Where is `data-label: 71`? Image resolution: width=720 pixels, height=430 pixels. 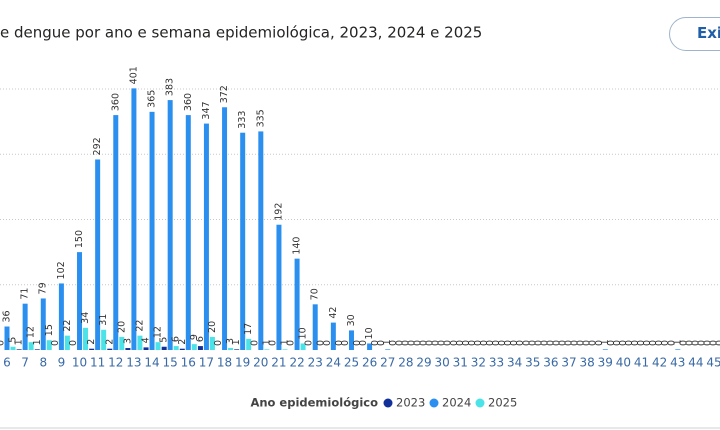 data-label: 71 is located at coordinates (25, 294).